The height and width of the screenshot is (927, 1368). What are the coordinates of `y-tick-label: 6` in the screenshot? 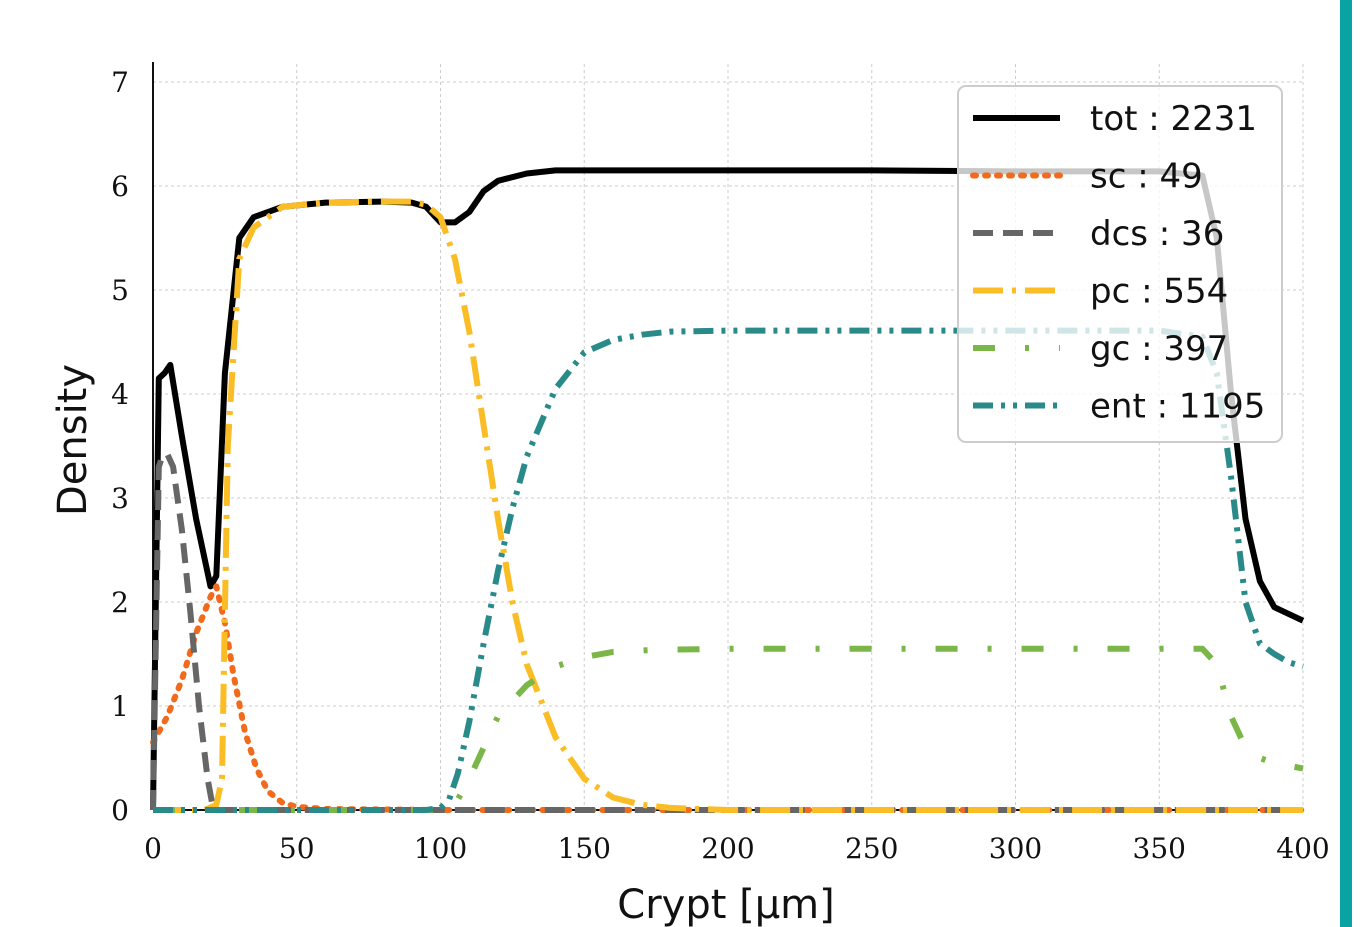 It's located at (120, 186).